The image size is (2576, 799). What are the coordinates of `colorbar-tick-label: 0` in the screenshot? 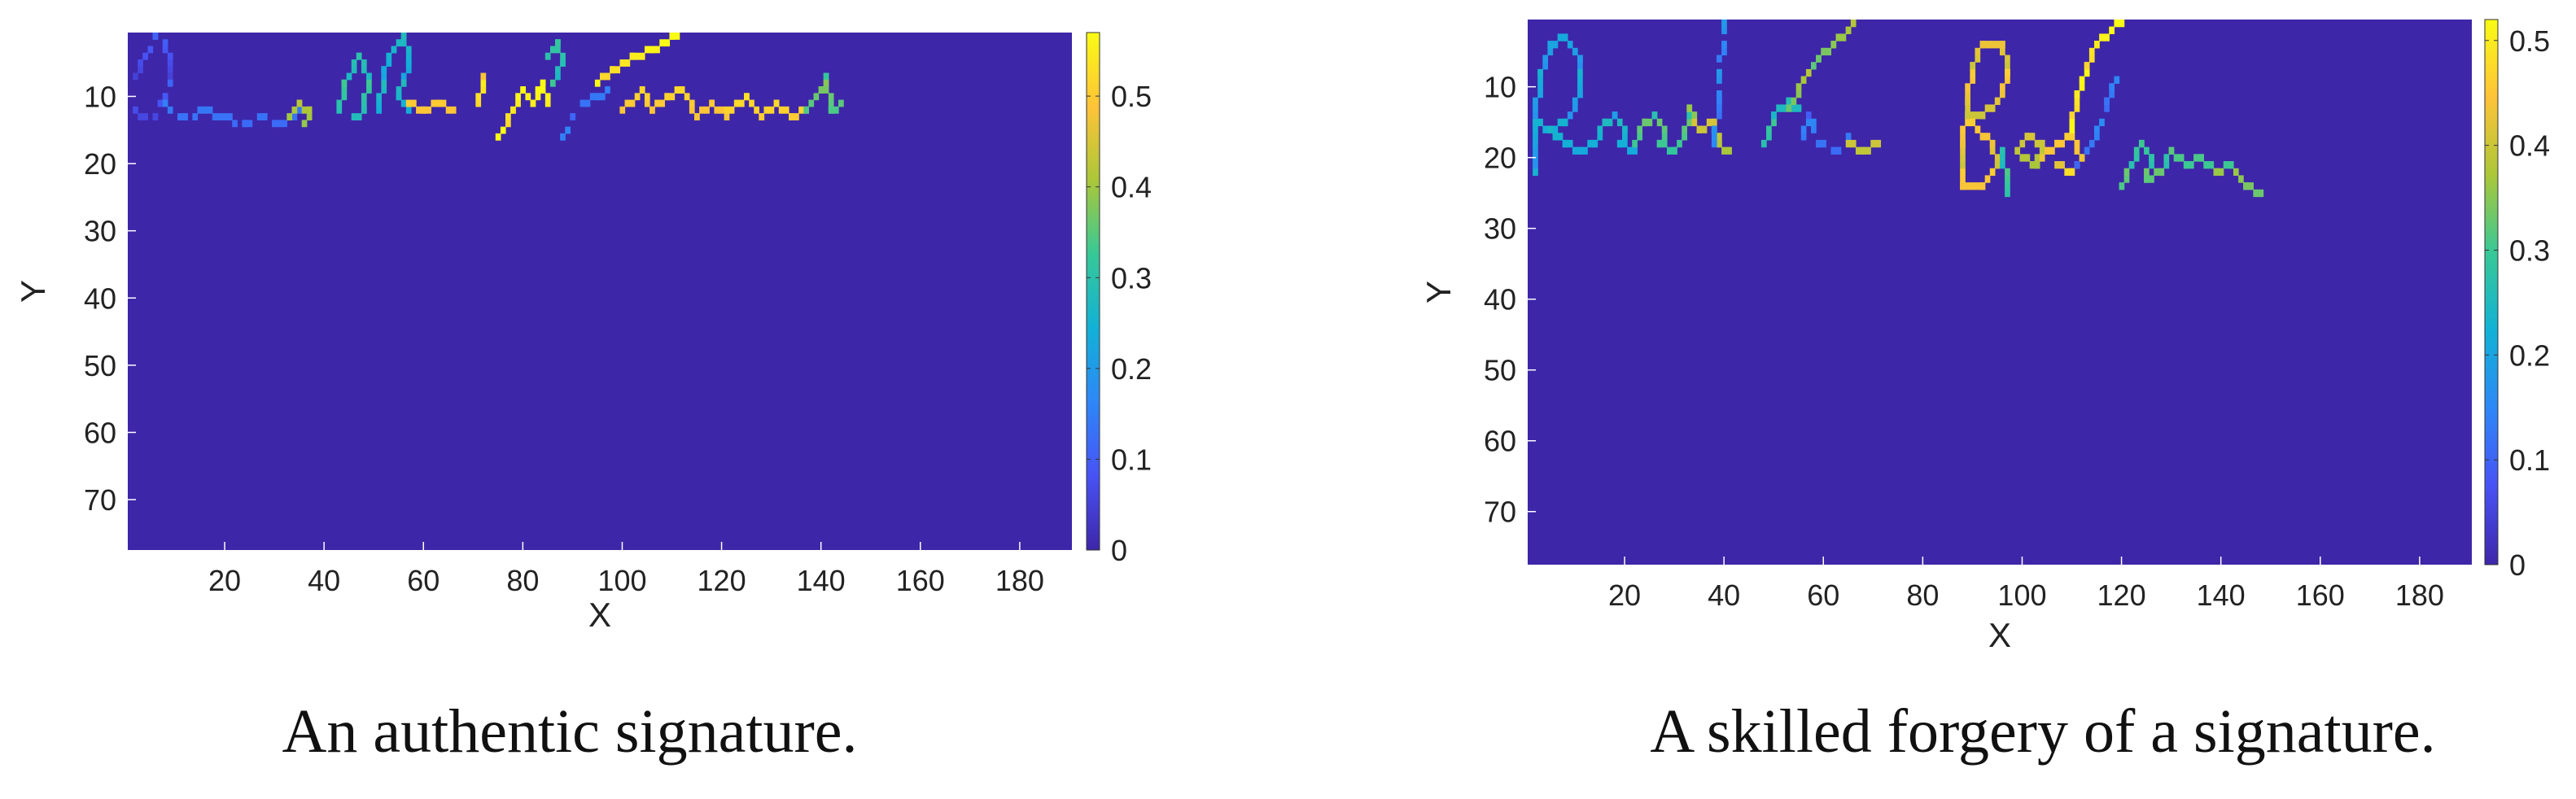 It's located at (2517, 565).